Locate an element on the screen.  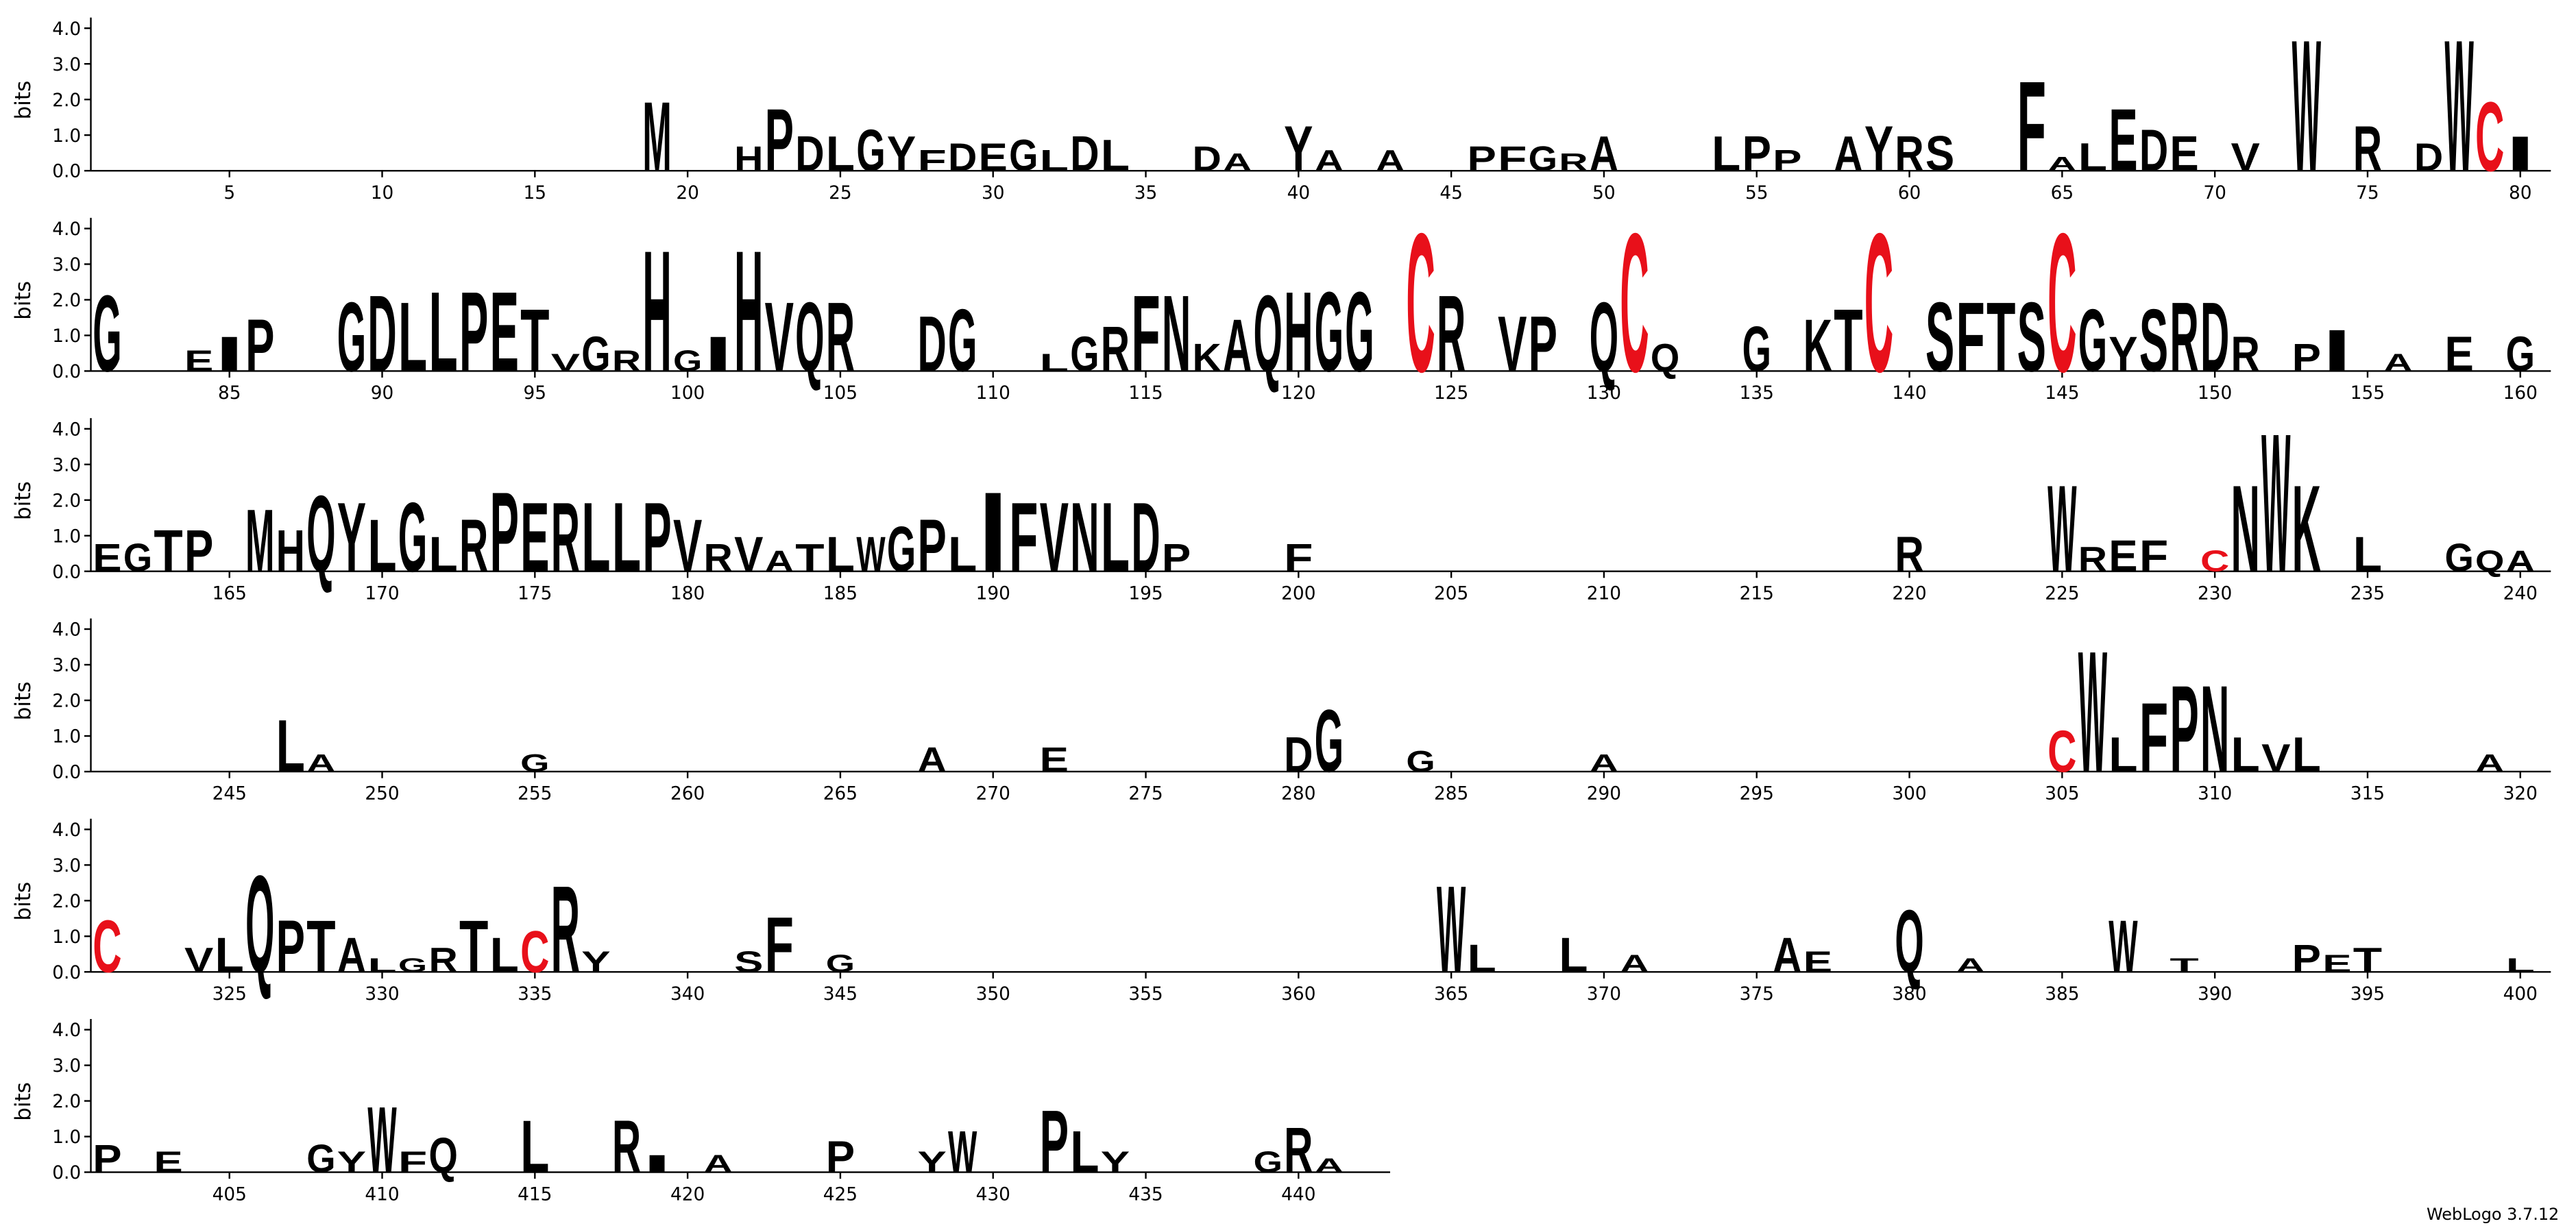
x-tick-label: 415 is located at coordinates (535, 1194).